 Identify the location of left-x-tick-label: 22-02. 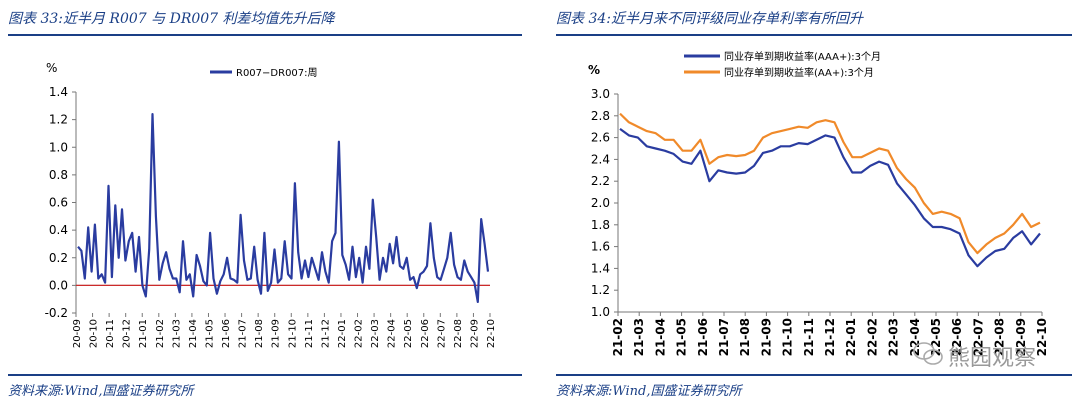
(359, 333).